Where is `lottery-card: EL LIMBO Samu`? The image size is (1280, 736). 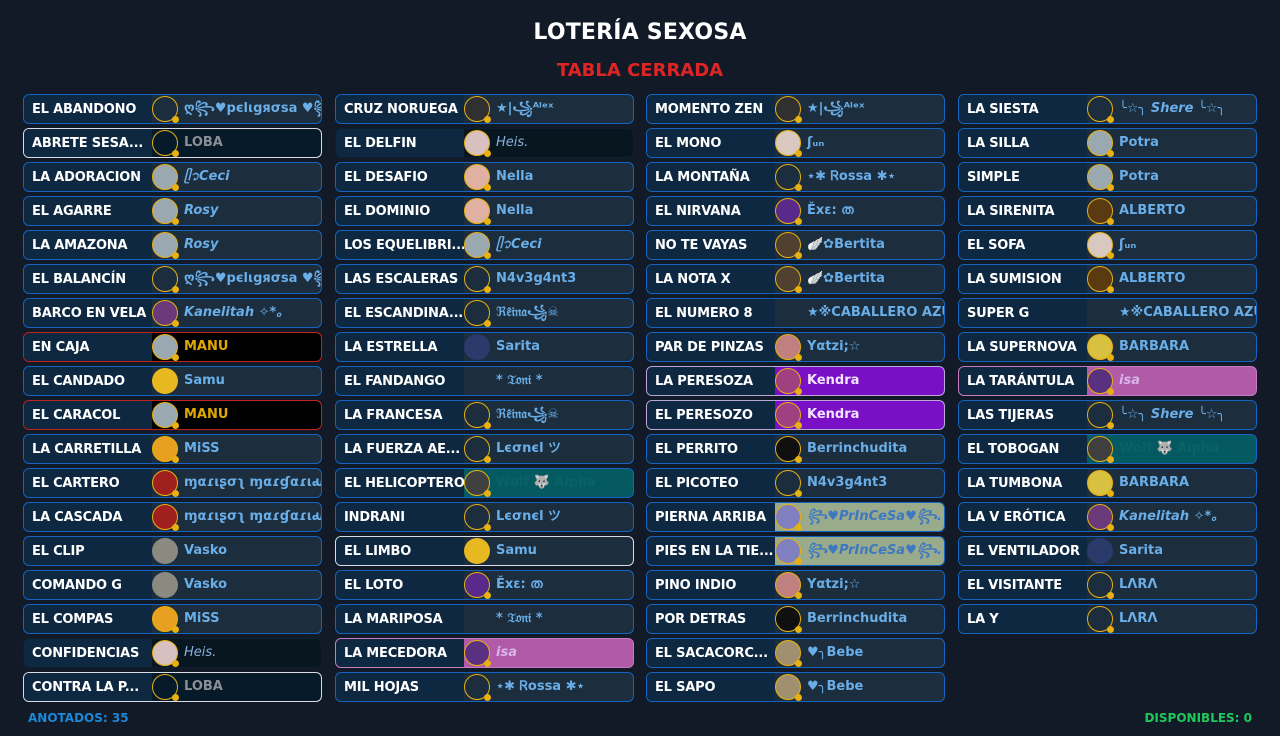 lottery-card: EL LIMBO Samu is located at coordinates (484, 551).